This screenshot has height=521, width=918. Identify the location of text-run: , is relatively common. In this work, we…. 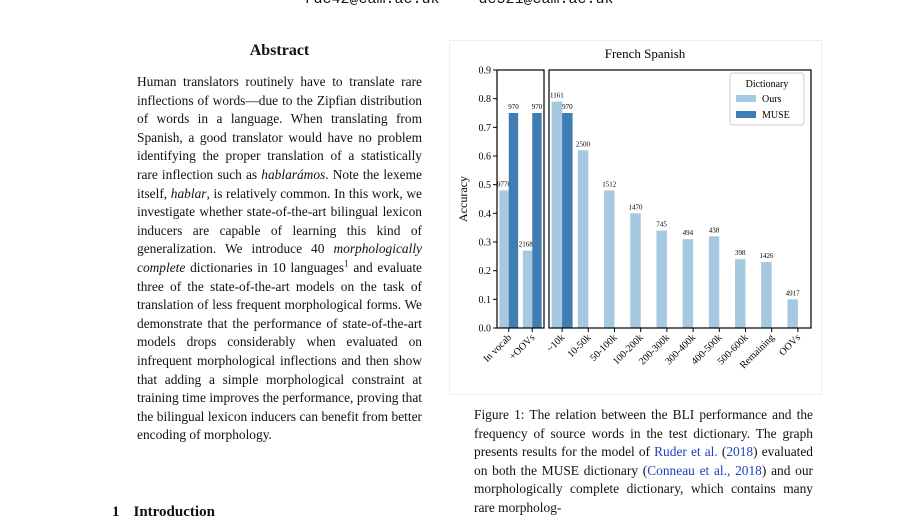
(279, 221).